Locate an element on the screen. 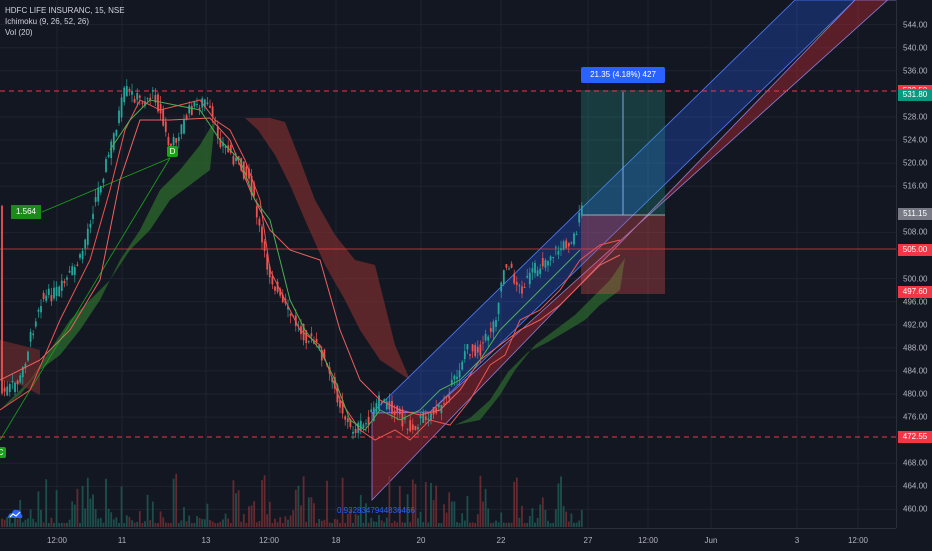 Image resolution: width=932 pixels, height=551 pixels. tradingview-logo-icon is located at coordinates (15, 514).